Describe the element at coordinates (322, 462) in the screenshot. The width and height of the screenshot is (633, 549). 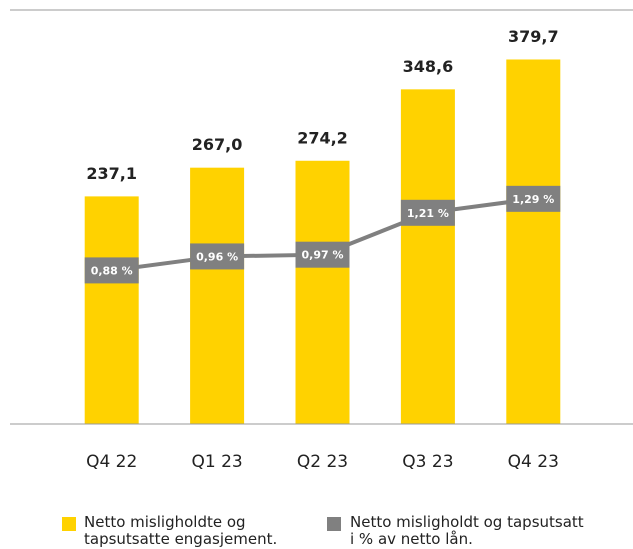
I see `x-tick-label: Q2 23` at that location.